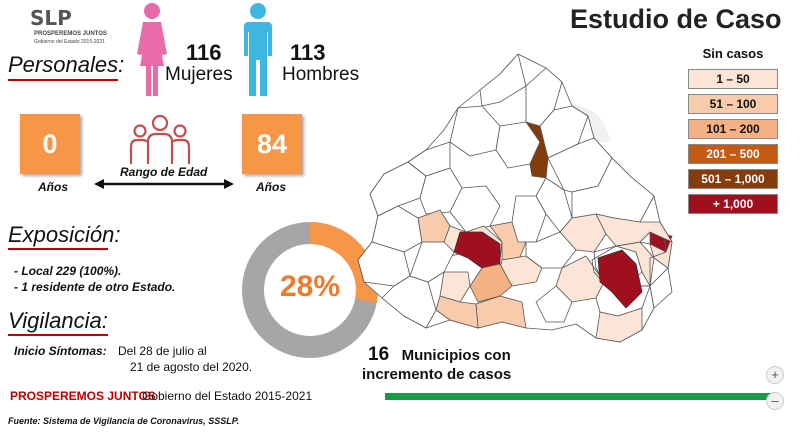 The height and width of the screenshot is (444, 800). Describe the element at coordinates (60, 351) in the screenshot. I see `inicio-sintomas-label: Inicio Síntomas:` at that location.